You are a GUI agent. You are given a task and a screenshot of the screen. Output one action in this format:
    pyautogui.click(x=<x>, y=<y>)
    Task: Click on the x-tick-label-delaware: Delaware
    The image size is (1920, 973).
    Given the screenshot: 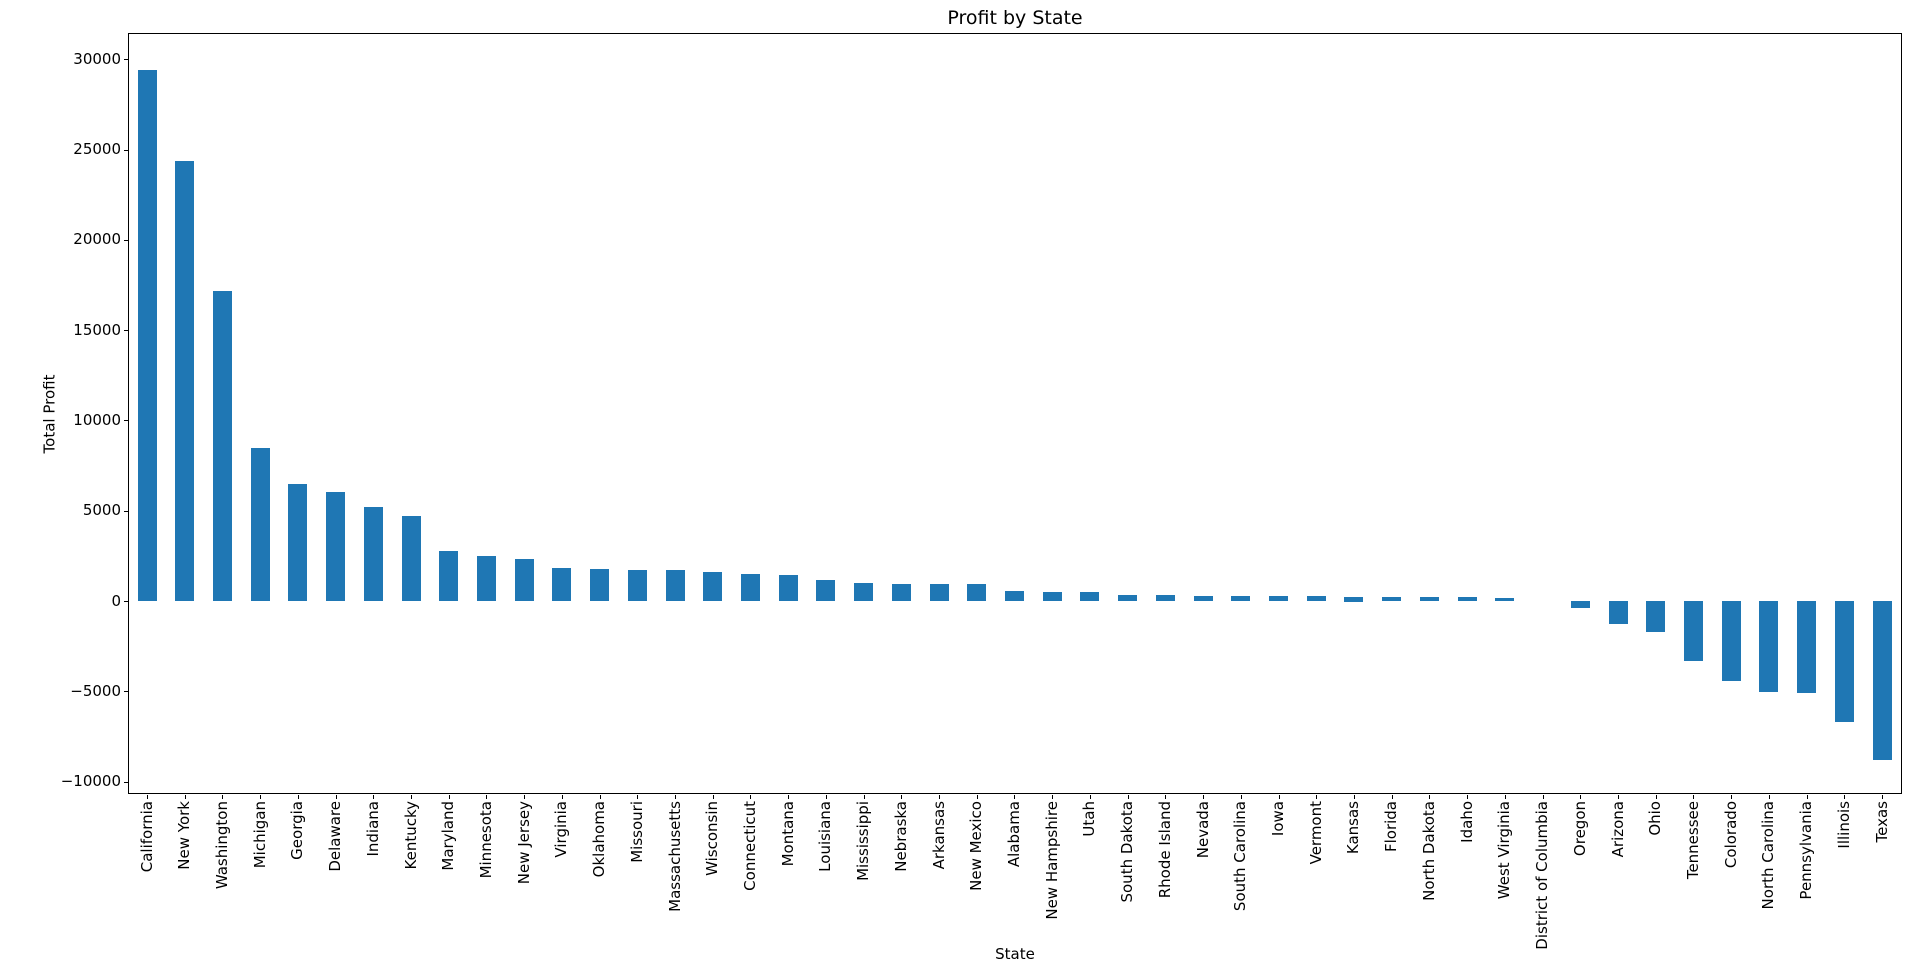 What is the action you would take?
    pyautogui.click(x=335, y=836)
    